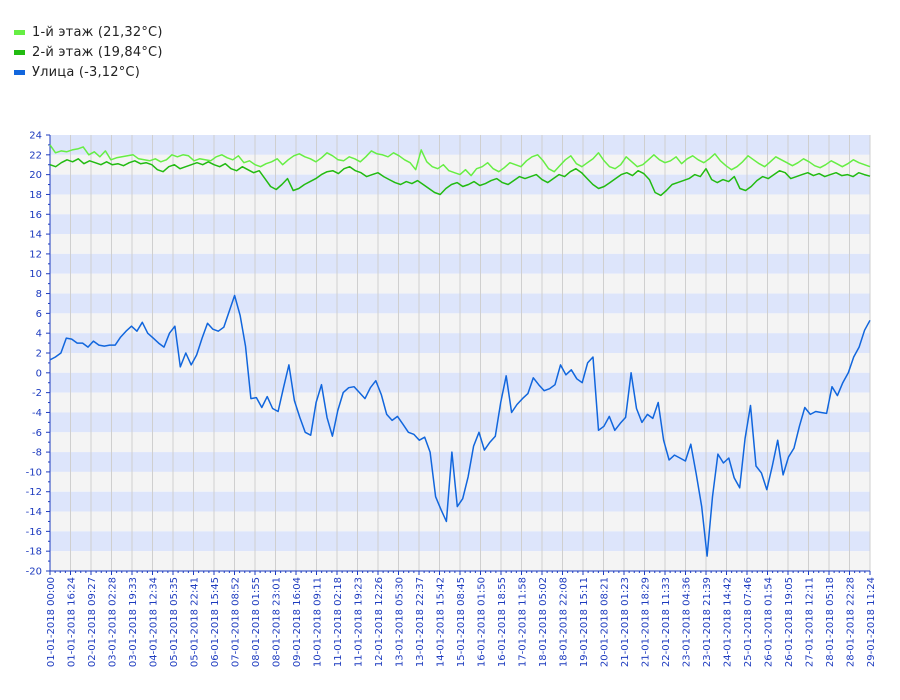 The width and height of the screenshot is (900, 700). What do you see at coordinates (707, 622) in the screenshot?
I see `x-tick-label: 23-01-2018 21:39` at bounding box center [707, 622].